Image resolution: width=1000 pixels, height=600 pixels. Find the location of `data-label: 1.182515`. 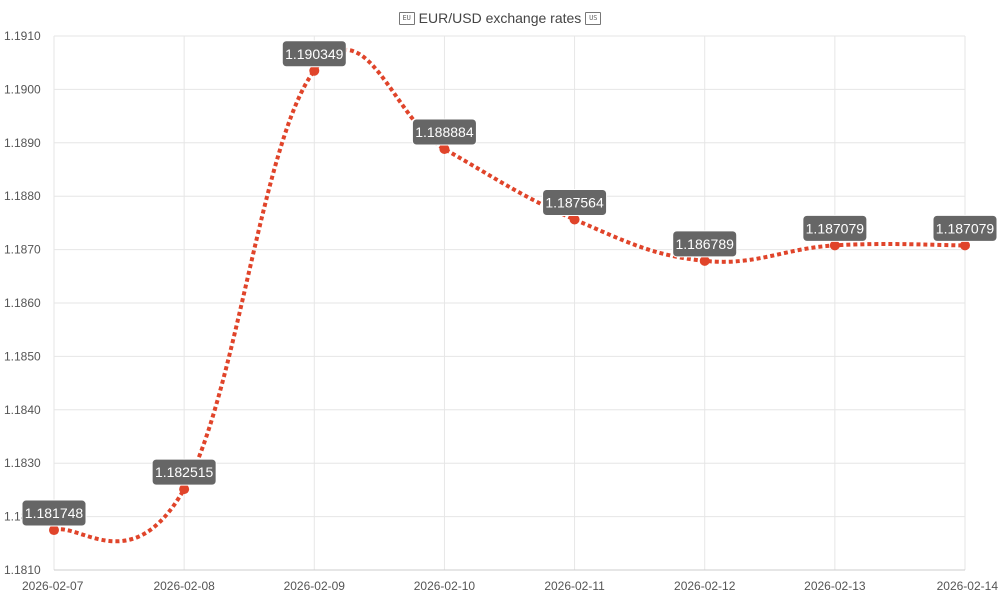

data-label: 1.182515 is located at coordinates (184, 472).